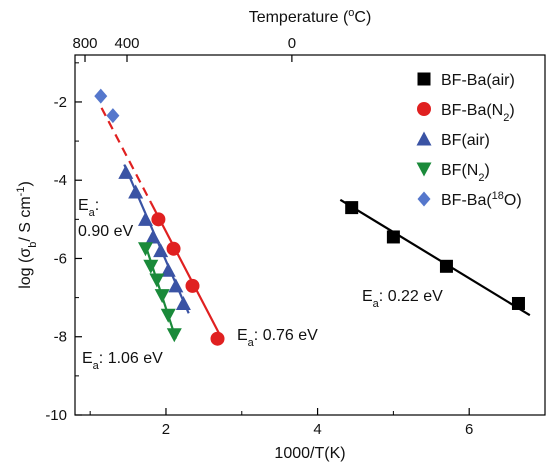 The image size is (555, 466). Describe the element at coordinates (122, 361) in the screenshot. I see `activation-energy-label: Ea: 1.06 eV` at that location.